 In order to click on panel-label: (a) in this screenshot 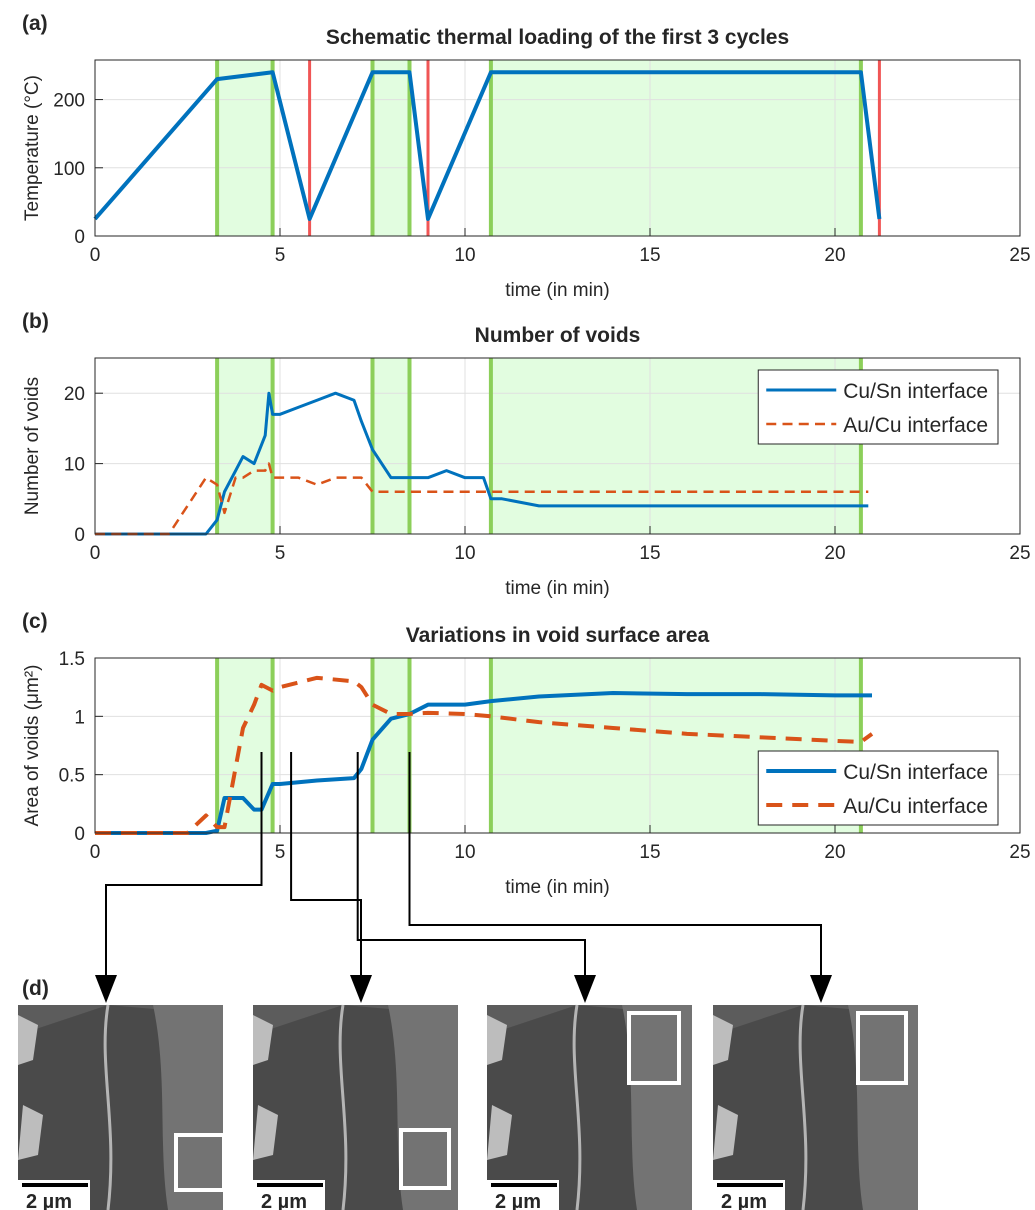, I will do `click(35, 23)`.